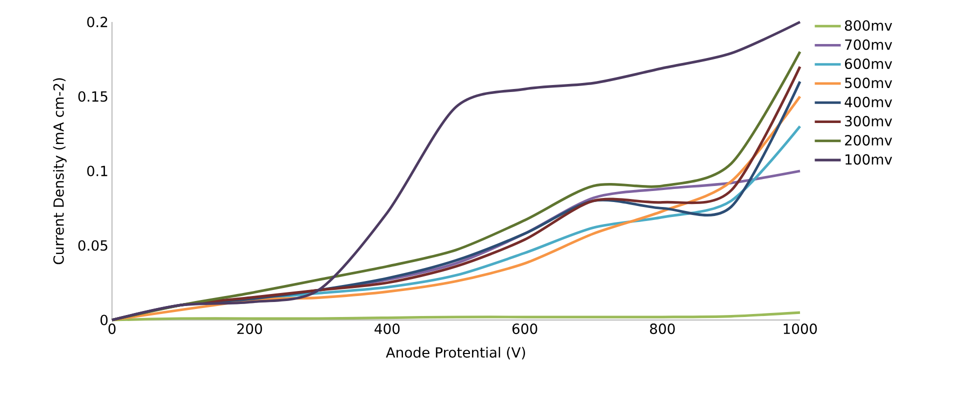 The width and height of the screenshot is (963, 411). I want to click on x-tick-label: 600, so click(525, 329).